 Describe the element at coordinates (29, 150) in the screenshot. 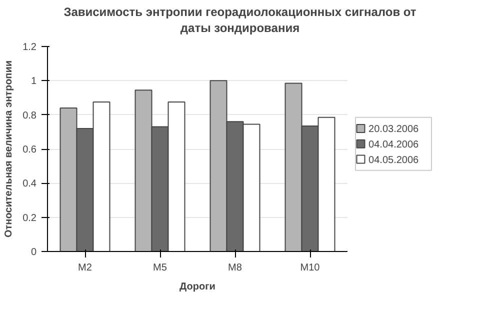

I see `y-tick-label: 0.6` at that location.